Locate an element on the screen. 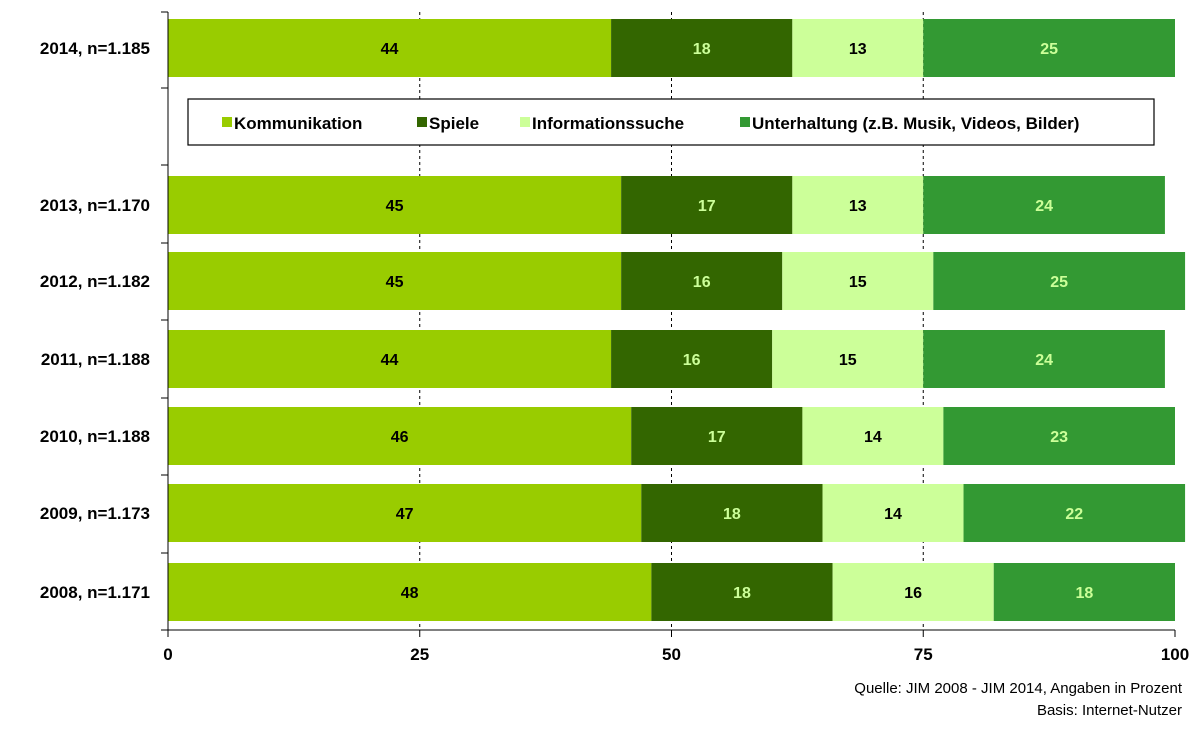 The image size is (1200, 731). legend-label-1: Spiele is located at coordinates (454, 123).